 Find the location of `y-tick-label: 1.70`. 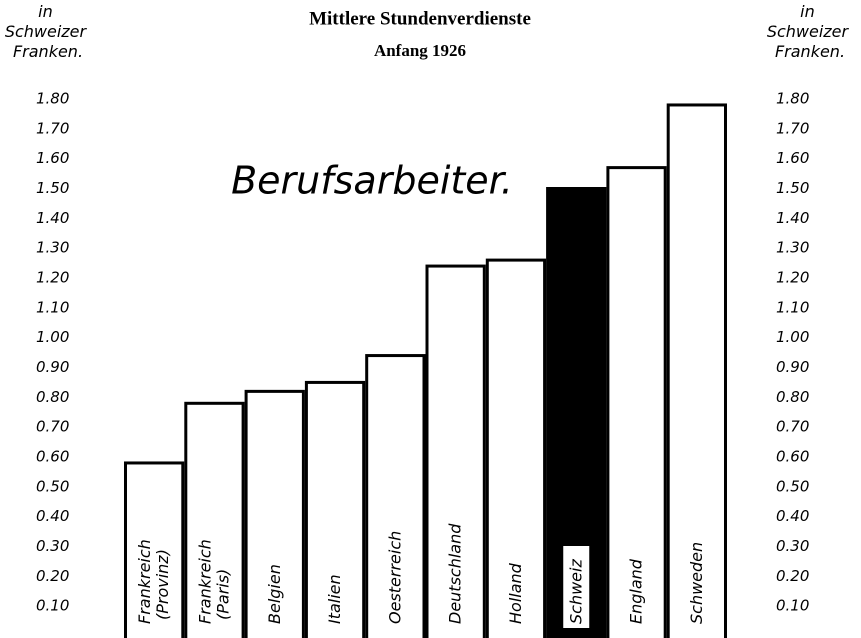

y-tick-label: 1.70 is located at coordinates (52, 128).